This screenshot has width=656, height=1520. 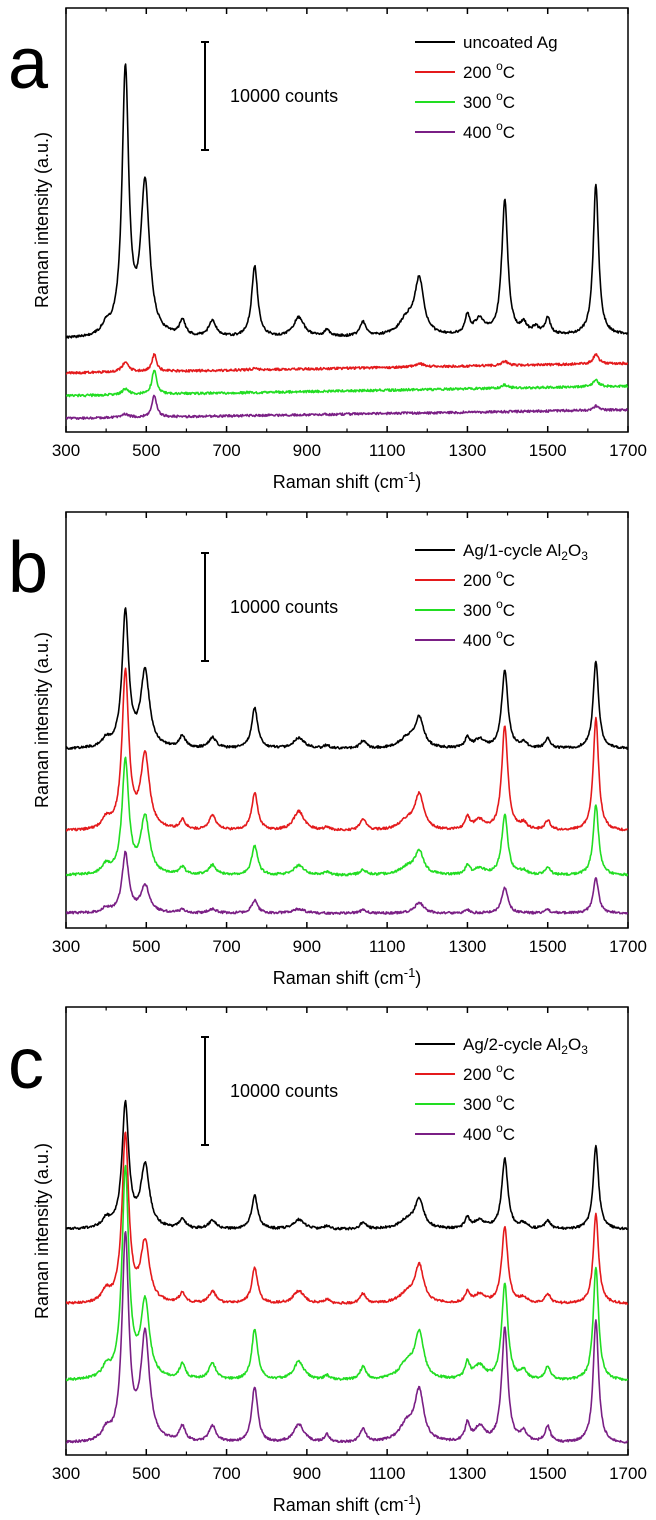 What do you see at coordinates (28, 64) in the screenshot?
I see `panel-letter: a` at bounding box center [28, 64].